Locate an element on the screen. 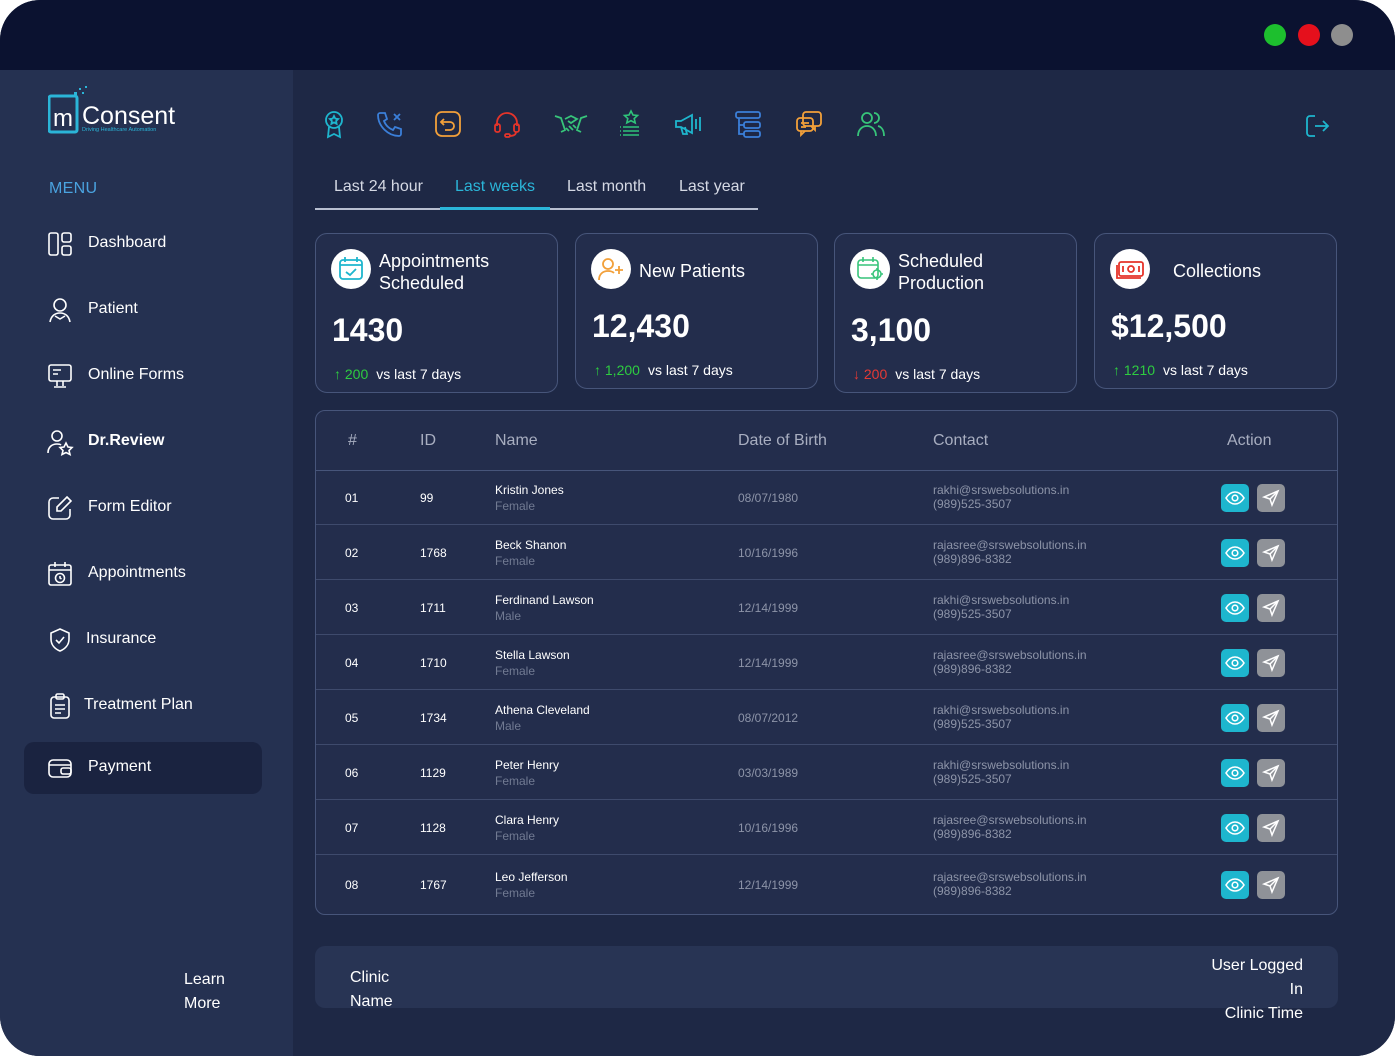 This screenshot has height=1056, width=1395. calendar-check-icon is located at coordinates (351, 269).